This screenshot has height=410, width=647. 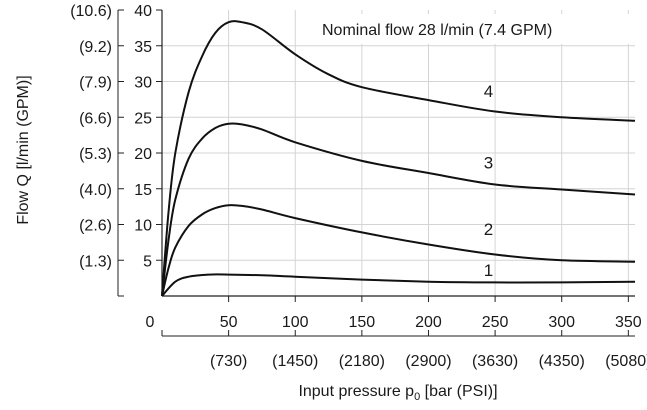 I want to click on series-label-1: 1, so click(x=488, y=270).